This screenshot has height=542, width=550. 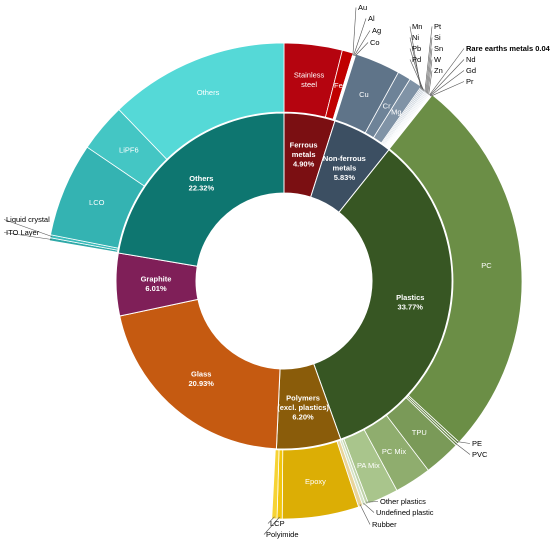 I want to click on leader-liquid-crystal, so click(x=28, y=228).